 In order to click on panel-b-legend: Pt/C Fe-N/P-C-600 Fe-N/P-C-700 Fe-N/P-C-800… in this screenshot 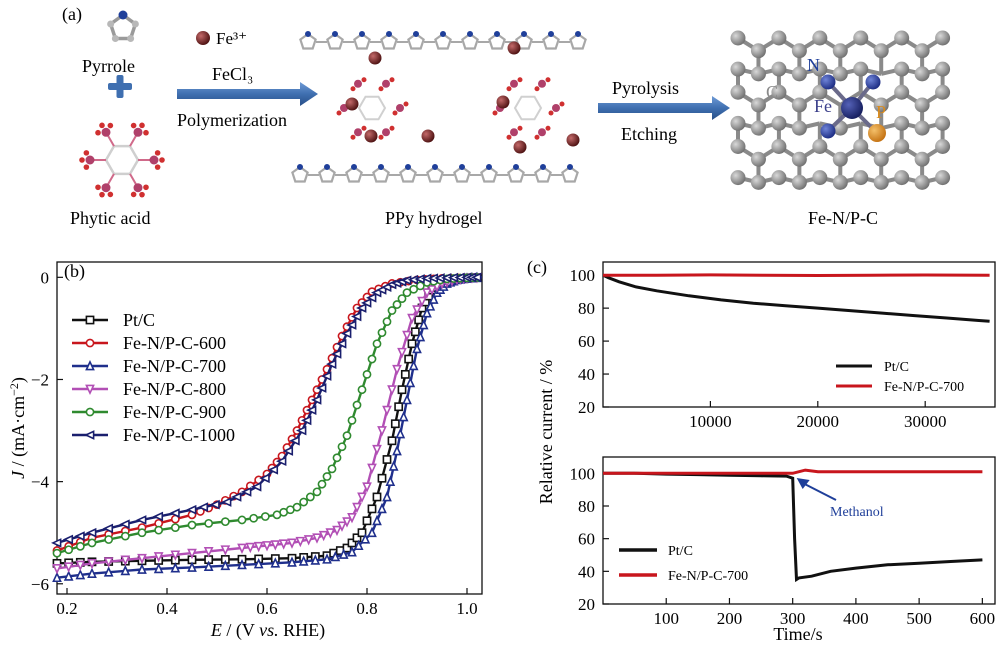, I will do `click(153, 377)`.